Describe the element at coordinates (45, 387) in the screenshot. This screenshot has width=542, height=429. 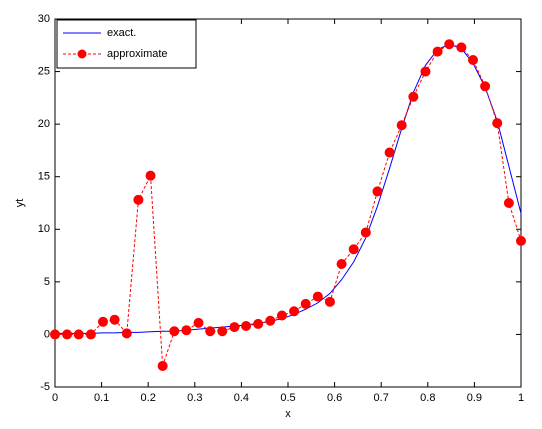
I see `y-tick-label: -5` at that location.